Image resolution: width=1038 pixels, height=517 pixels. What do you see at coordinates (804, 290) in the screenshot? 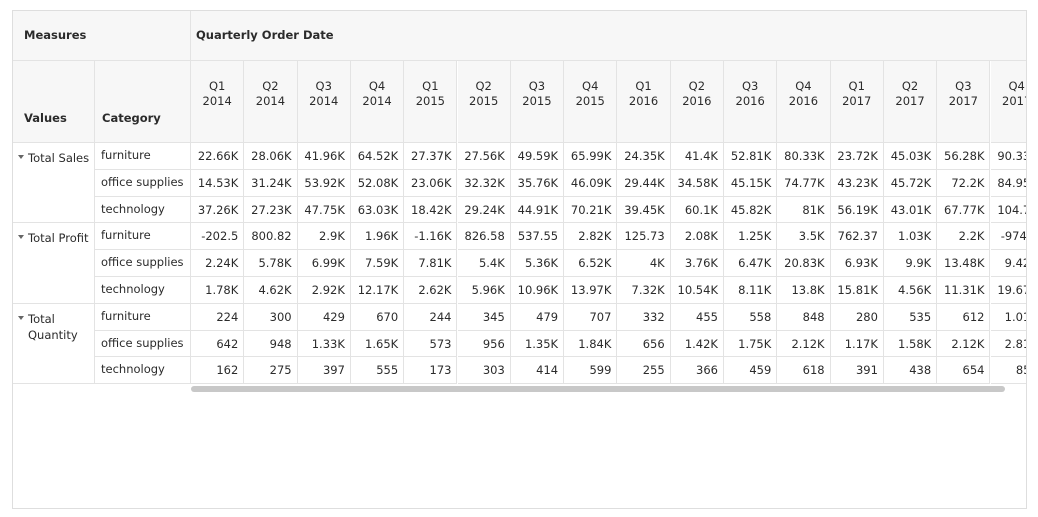
I see `value-cell: 13.8K` at bounding box center [804, 290].